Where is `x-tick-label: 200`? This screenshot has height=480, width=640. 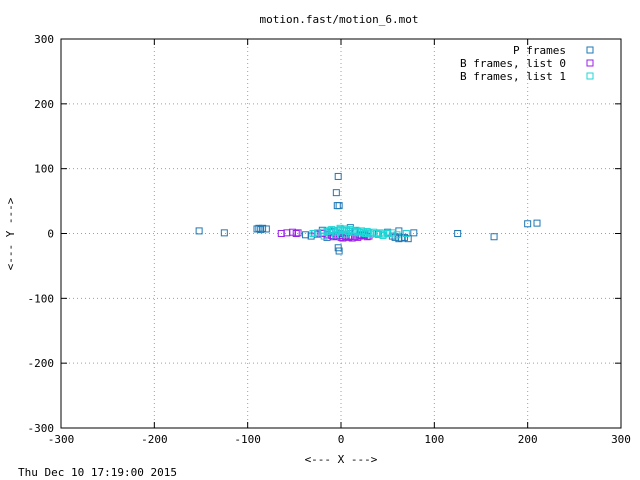 x-tick-label: 200 is located at coordinates (528, 439).